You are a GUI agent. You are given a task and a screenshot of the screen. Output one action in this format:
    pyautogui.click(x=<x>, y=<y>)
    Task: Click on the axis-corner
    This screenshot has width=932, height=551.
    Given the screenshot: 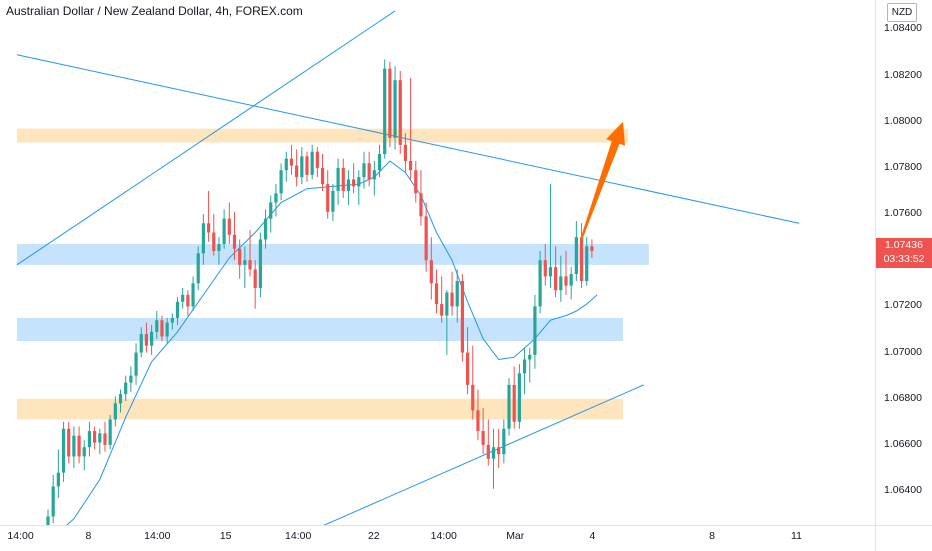 What is the action you would take?
    pyautogui.click(x=903, y=538)
    